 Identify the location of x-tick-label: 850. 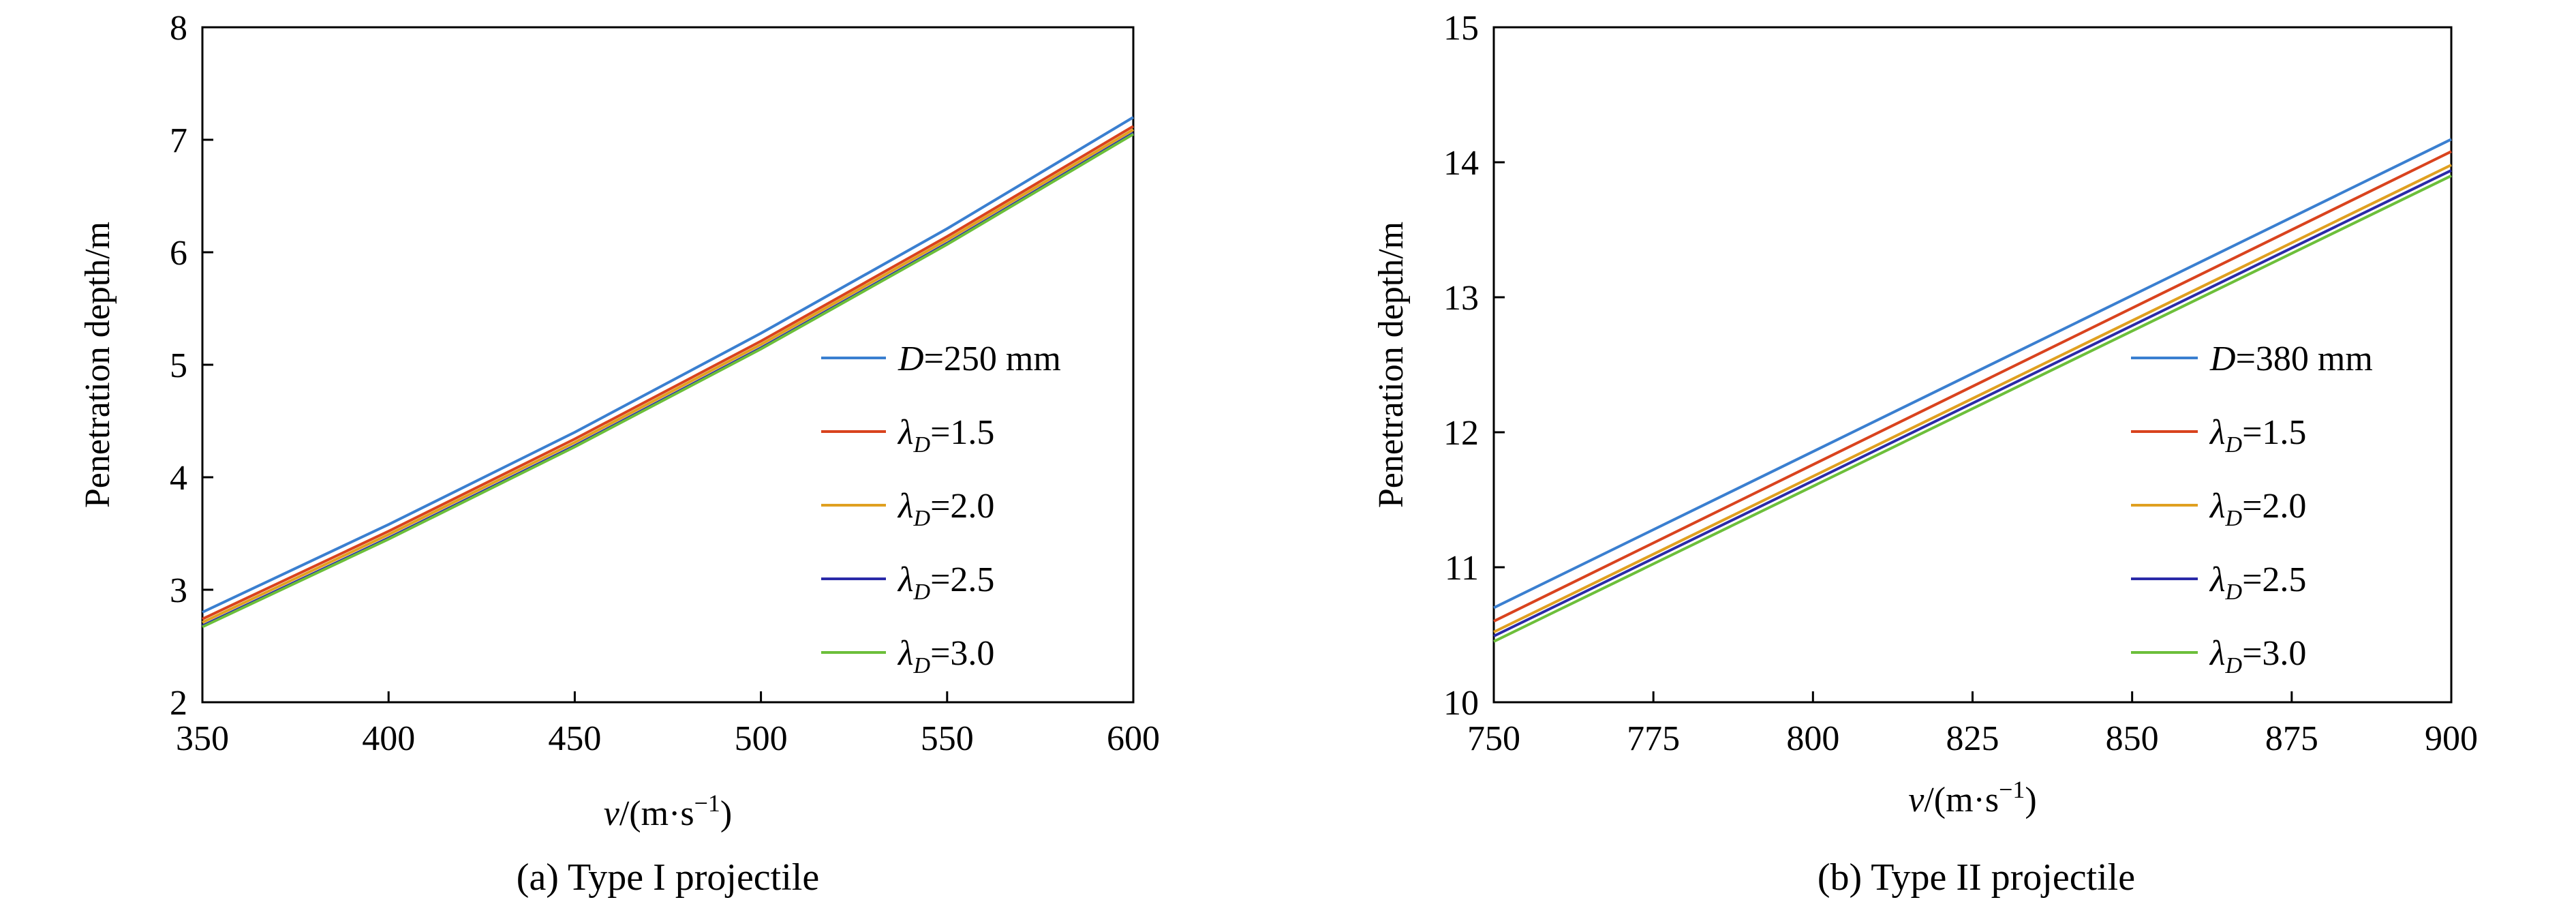
(2132, 739).